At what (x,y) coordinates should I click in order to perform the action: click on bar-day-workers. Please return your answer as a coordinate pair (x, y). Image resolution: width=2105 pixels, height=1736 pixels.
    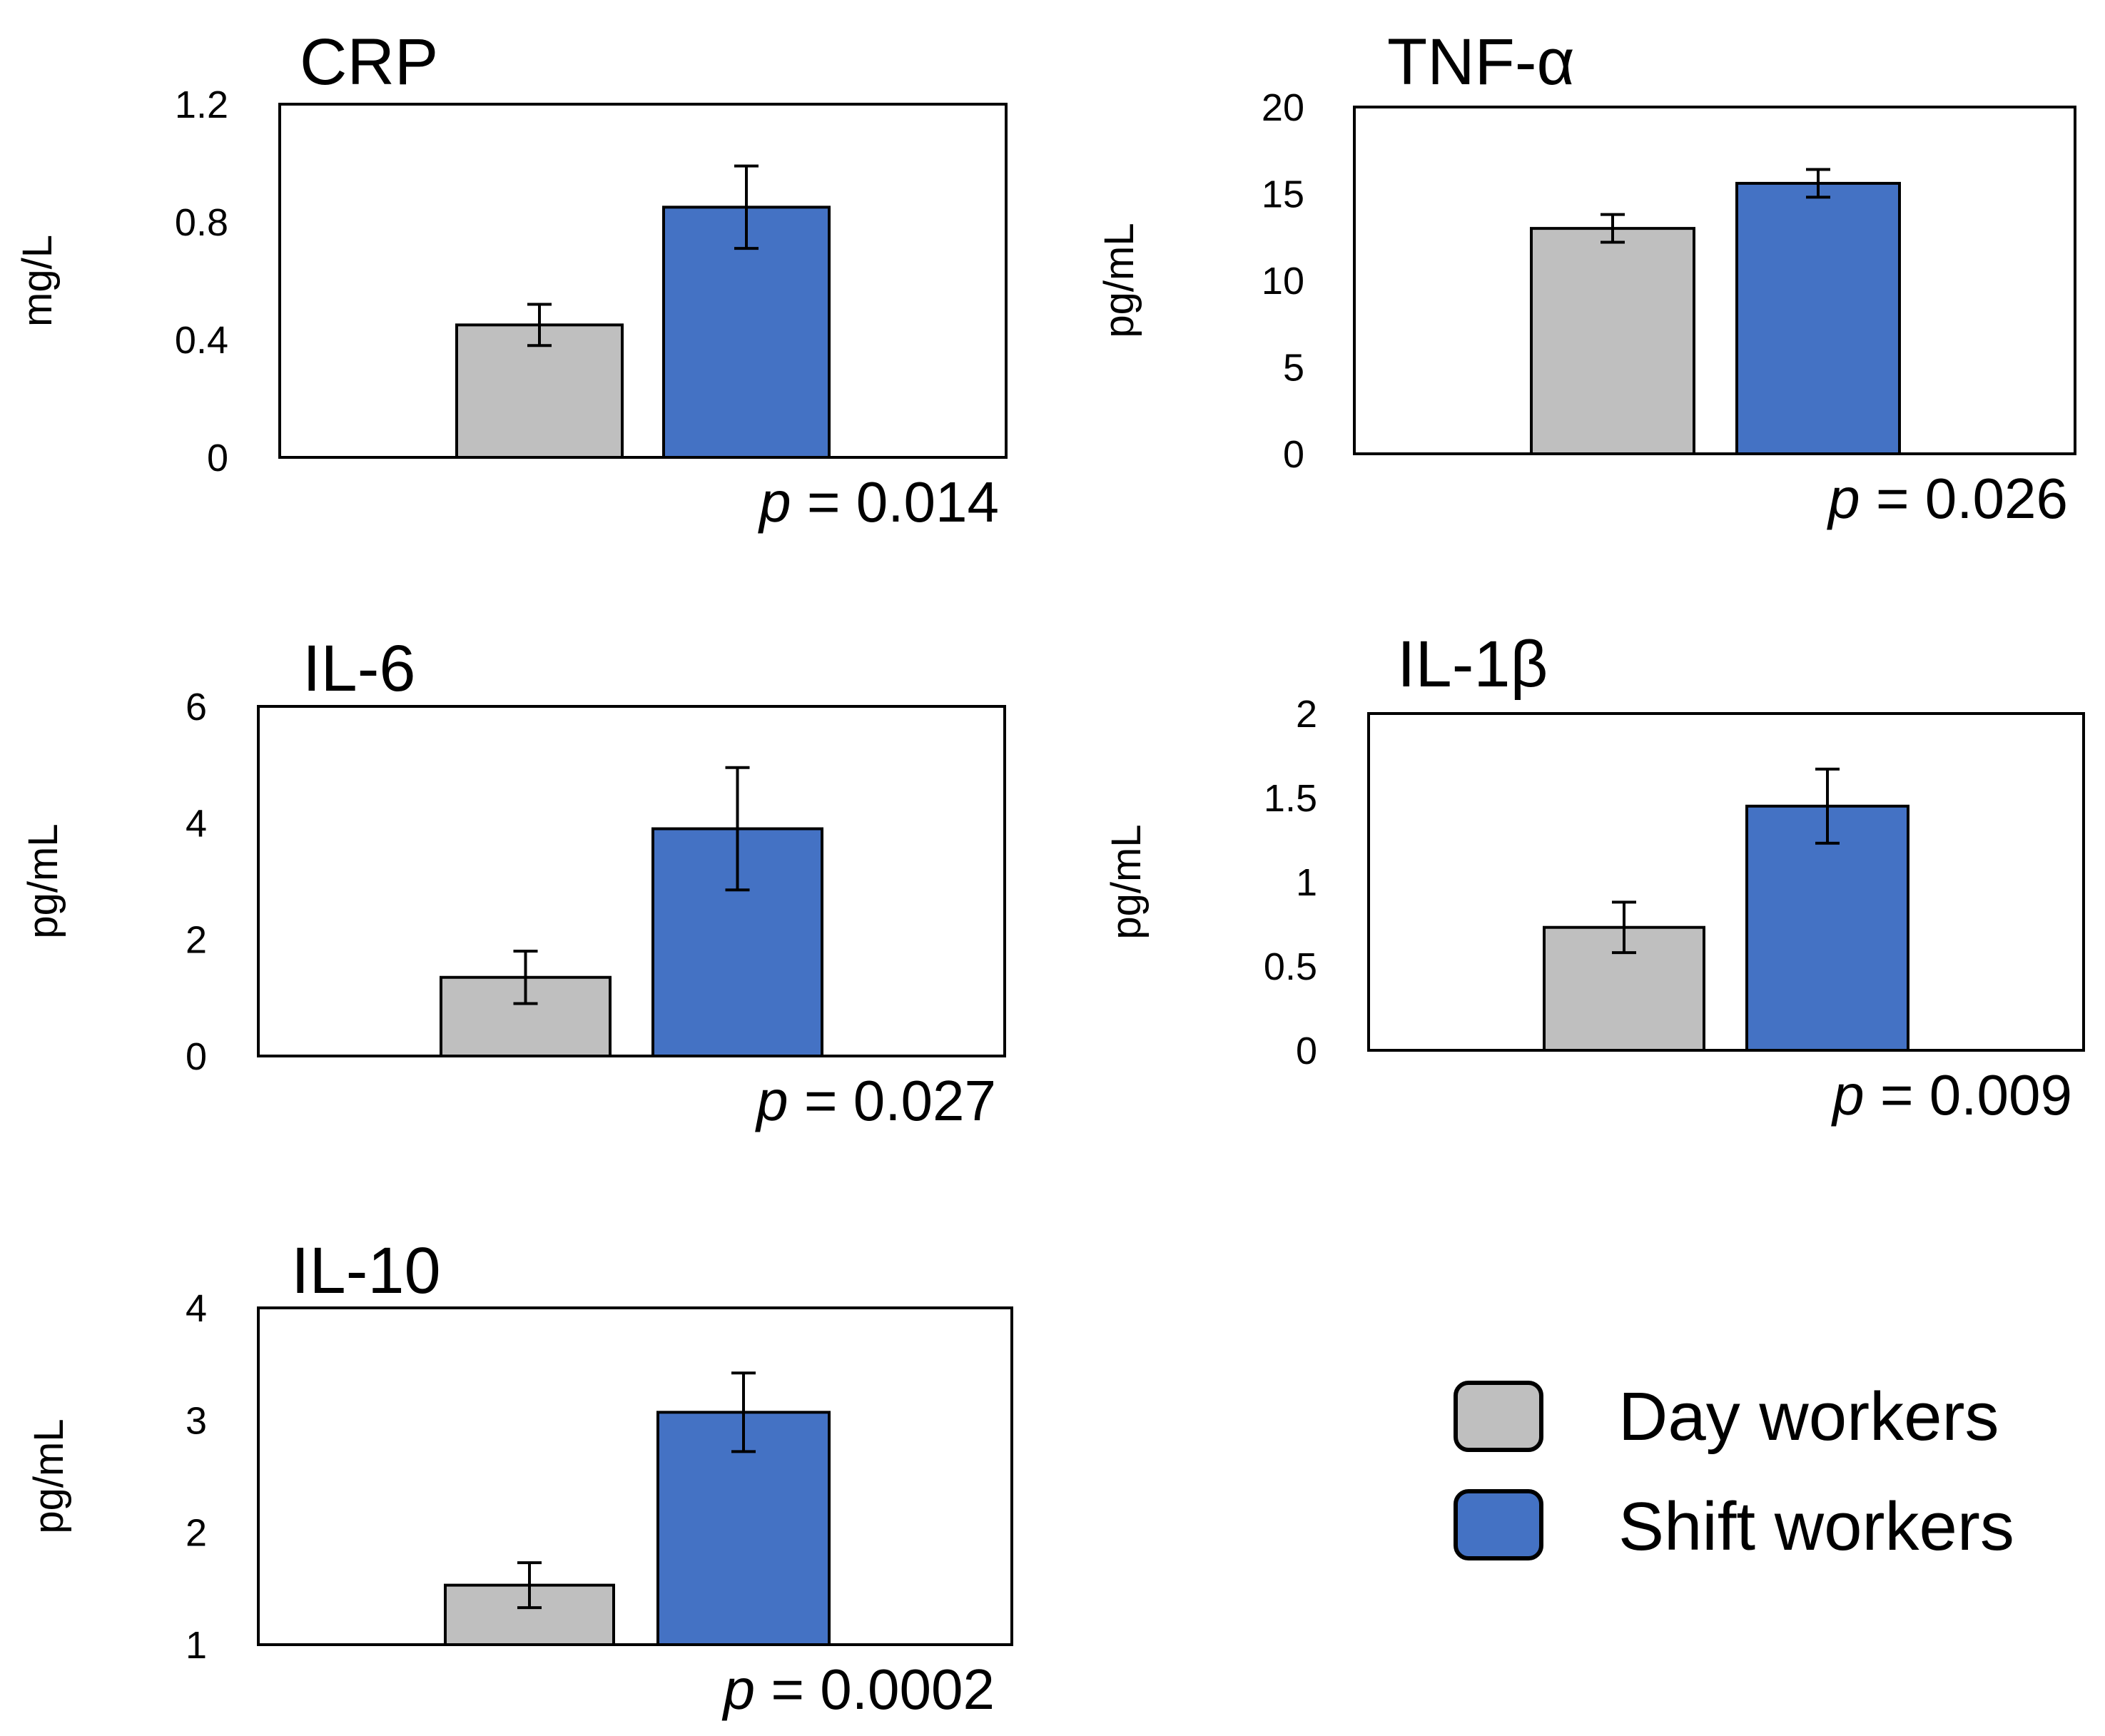
    Looking at the image, I should click on (1612, 341).